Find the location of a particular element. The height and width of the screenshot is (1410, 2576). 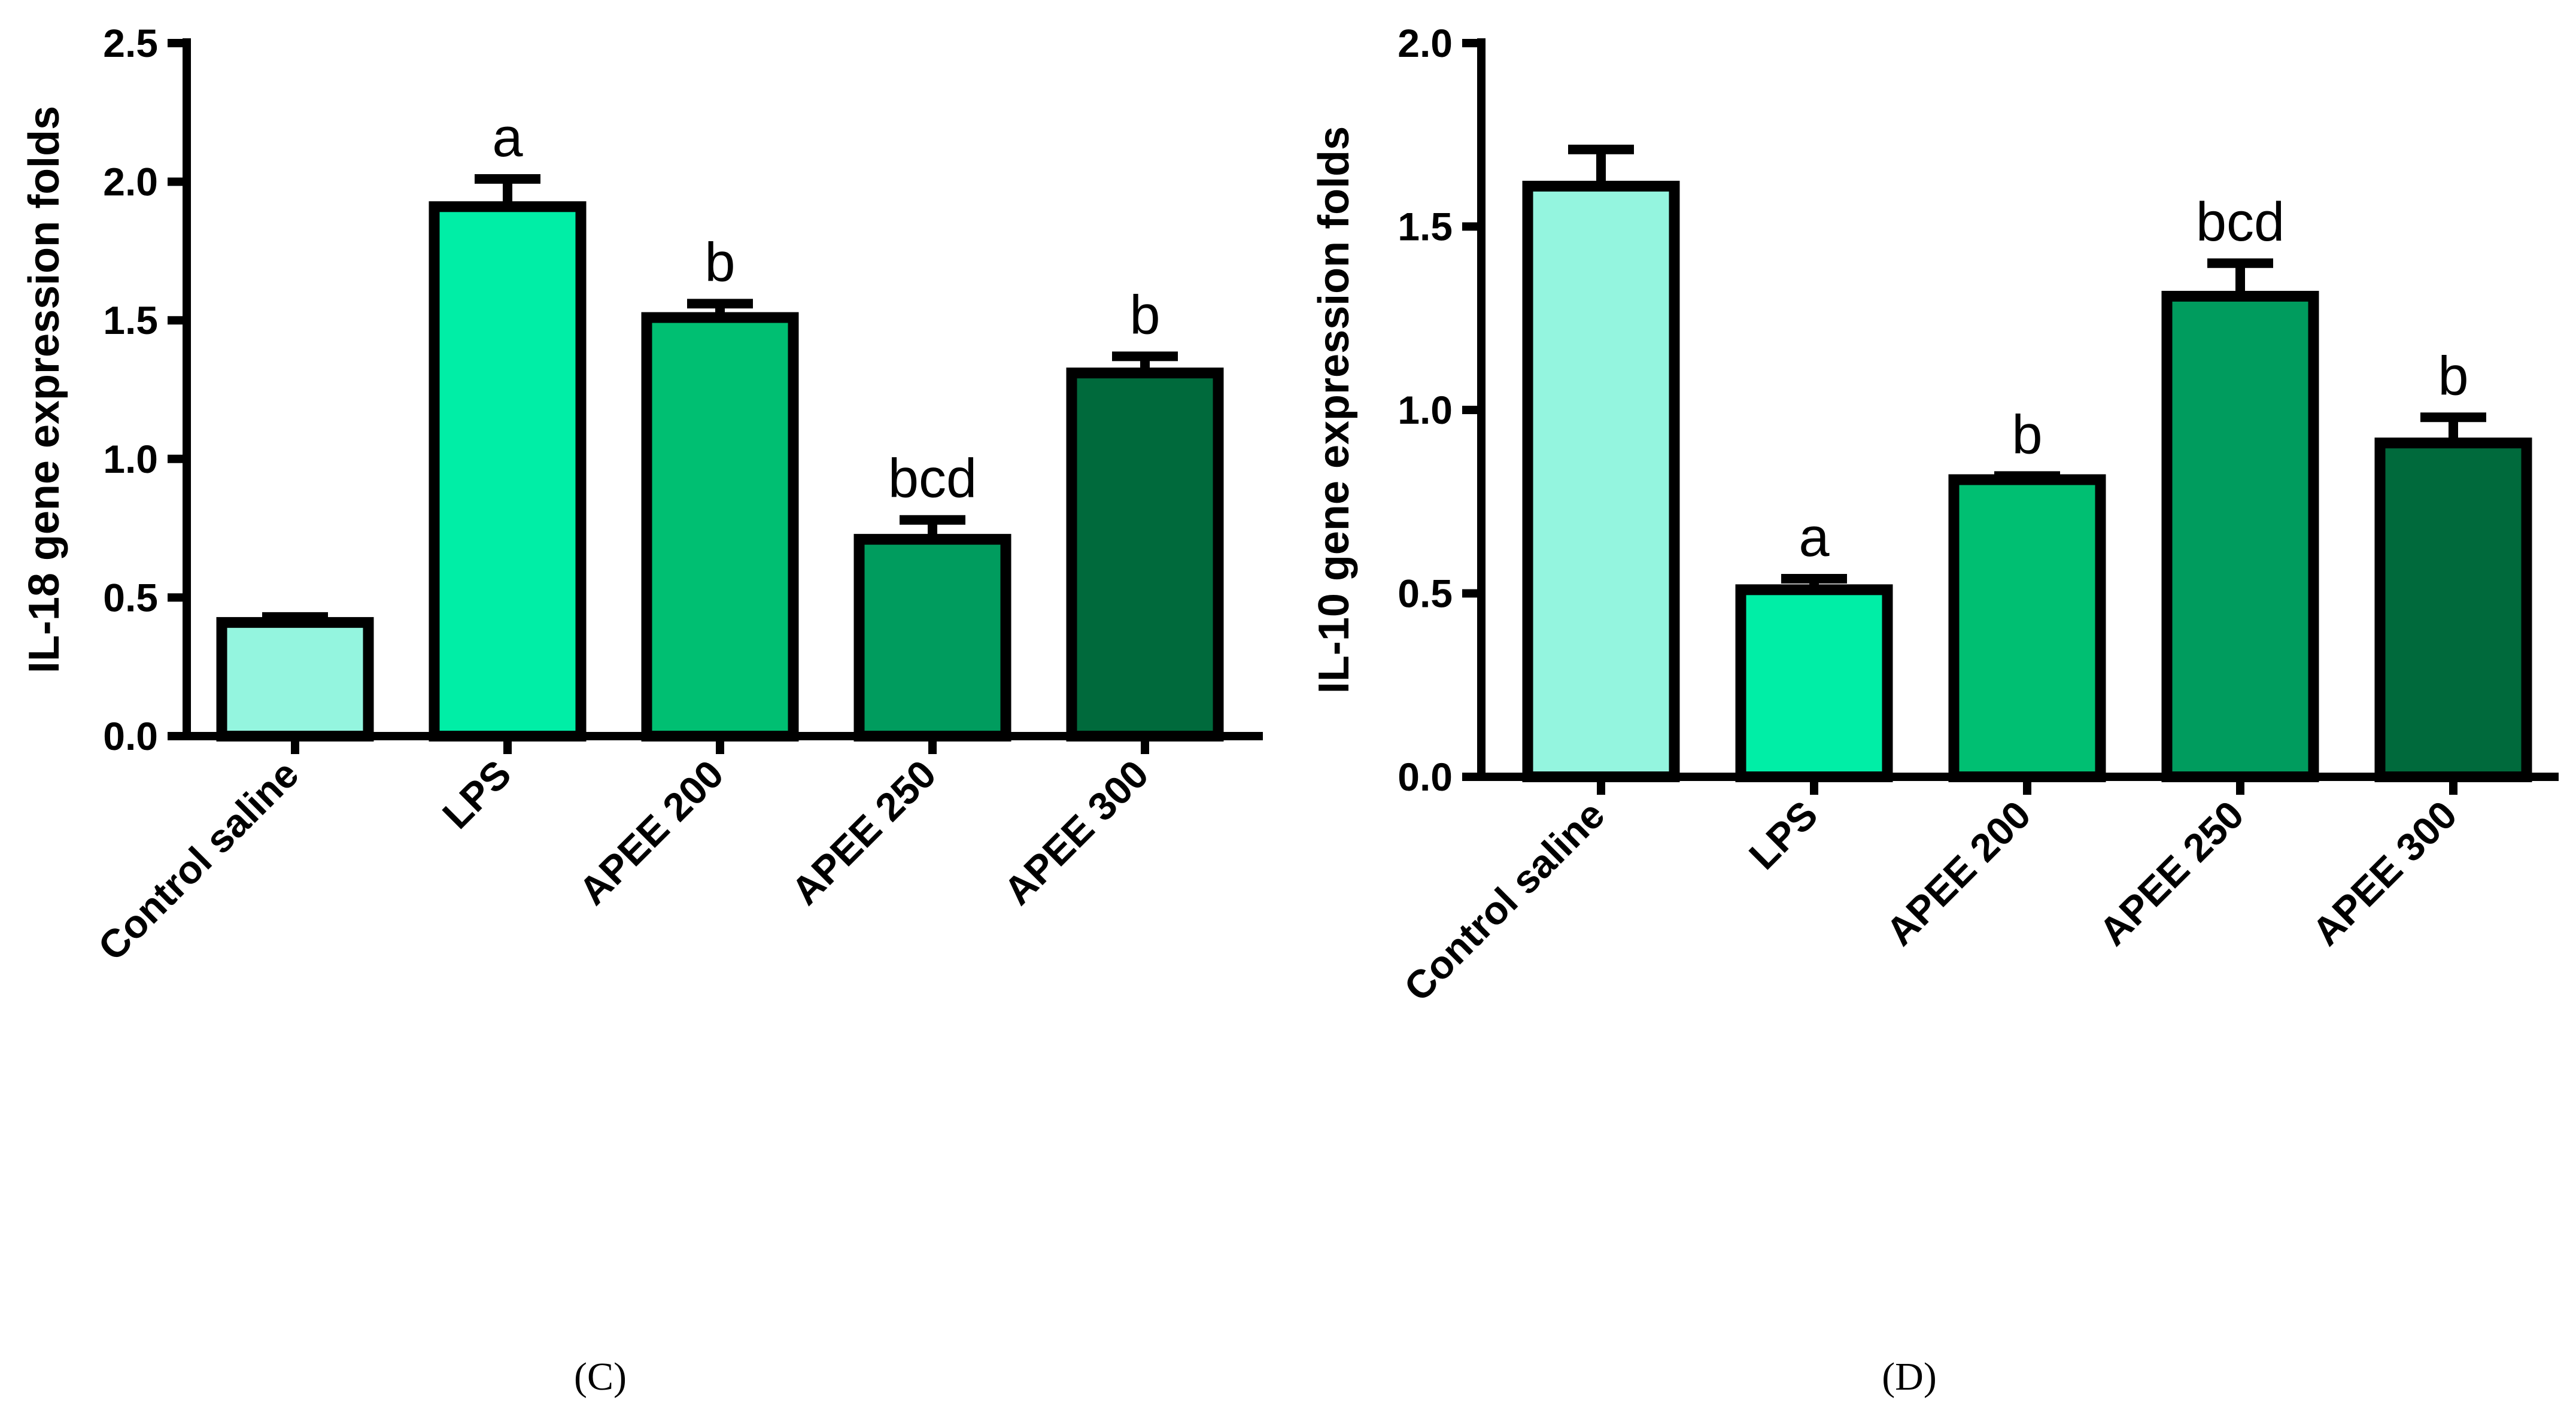

d-x-tick-label-3: APEE 250 is located at coordinates (2171, 873).